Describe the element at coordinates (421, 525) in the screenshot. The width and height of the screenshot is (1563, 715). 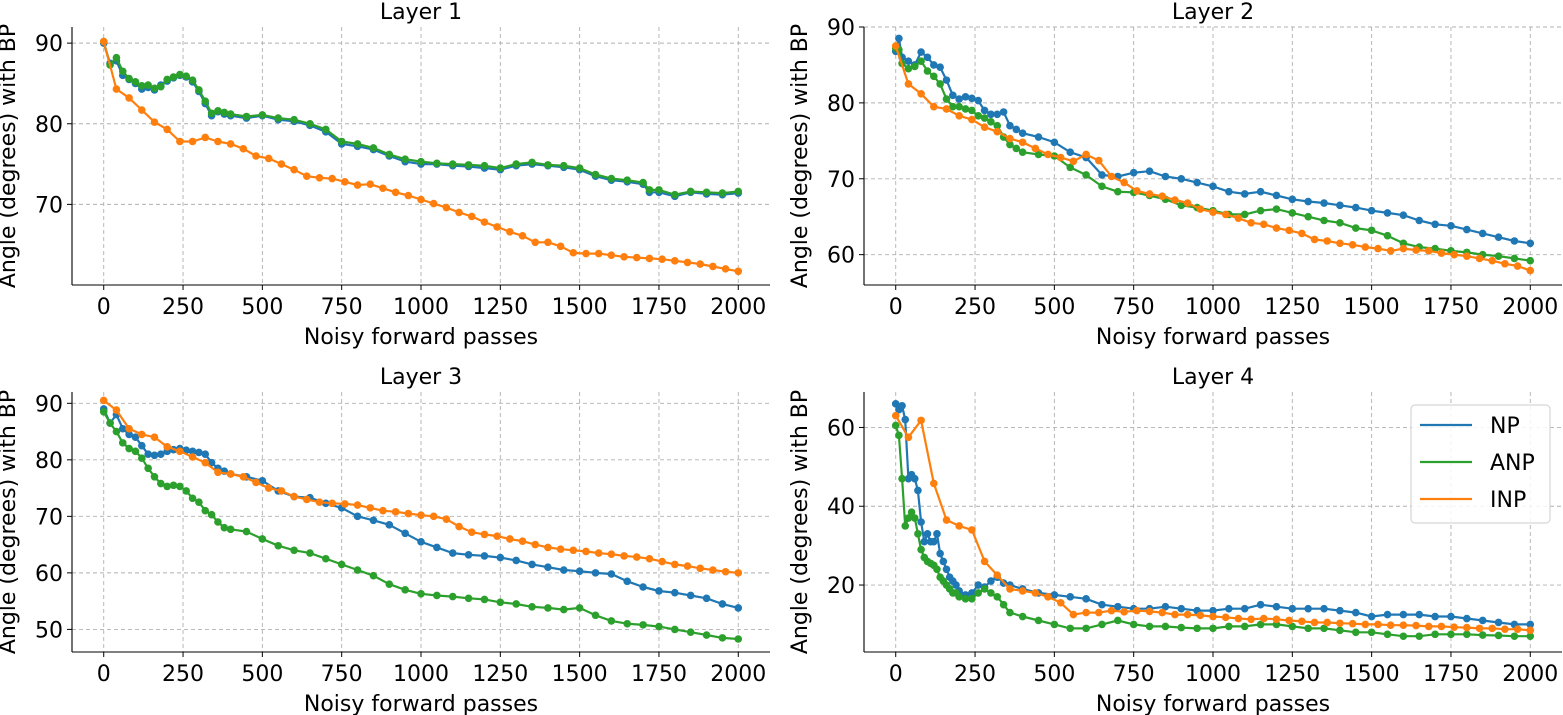
I see `series-anp` at that location.